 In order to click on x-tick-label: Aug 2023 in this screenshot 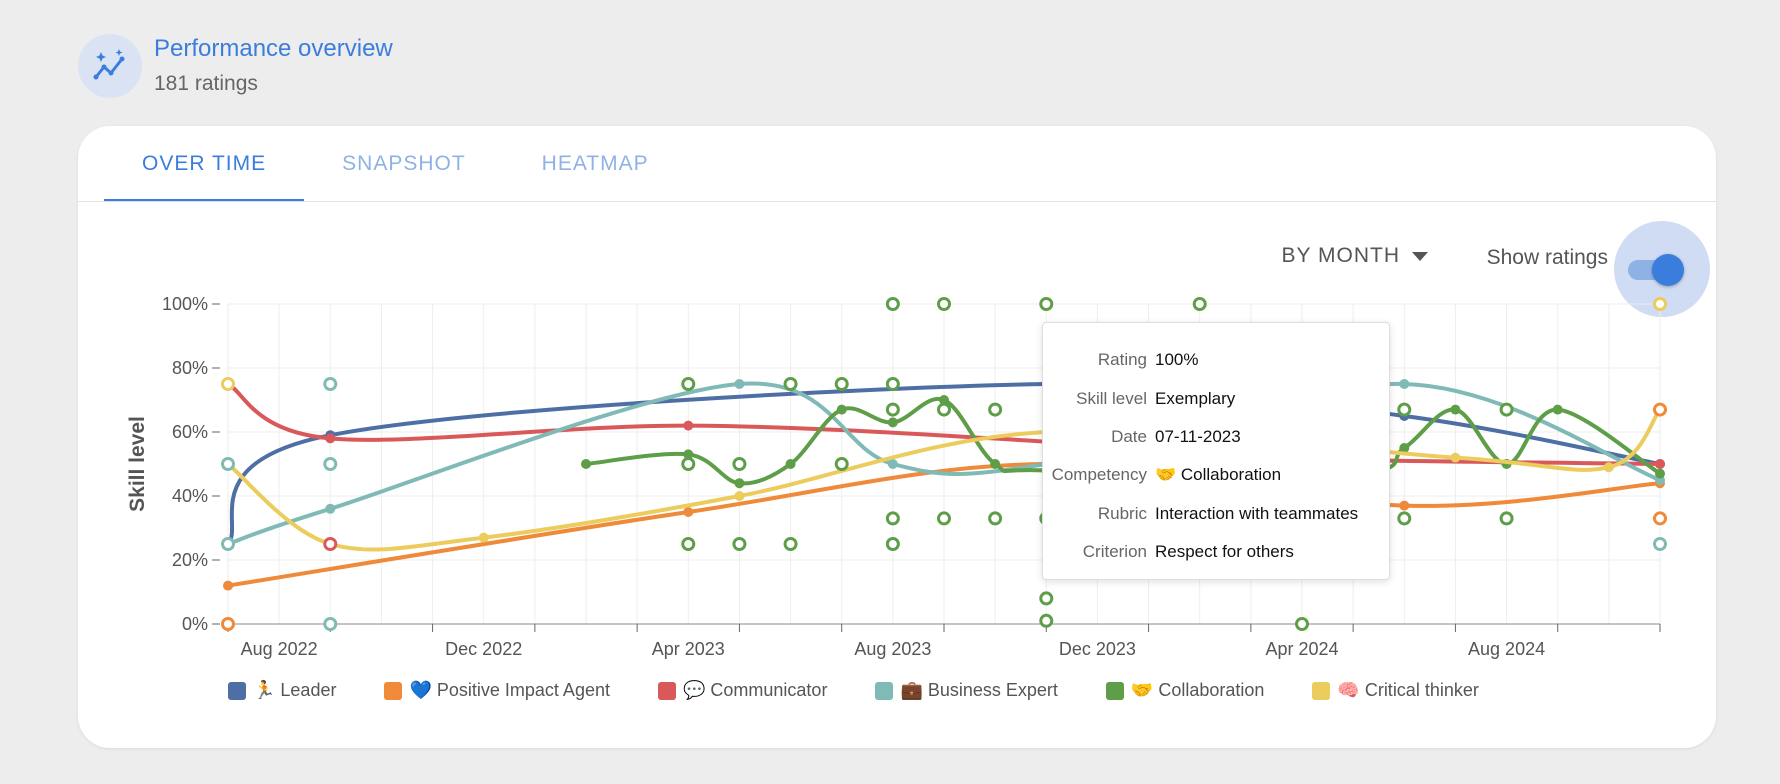, I will do `click(892, 649)`.